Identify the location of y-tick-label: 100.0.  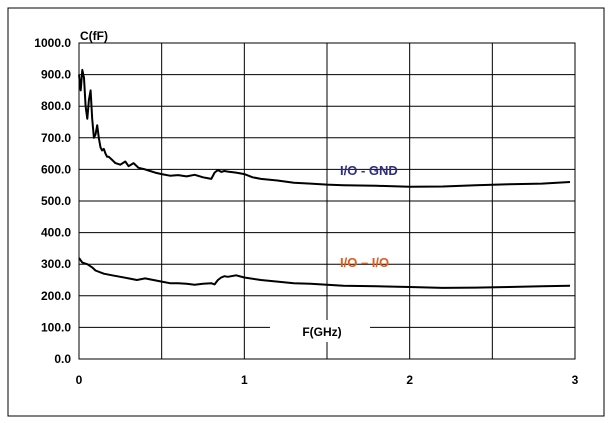
(56, 327).